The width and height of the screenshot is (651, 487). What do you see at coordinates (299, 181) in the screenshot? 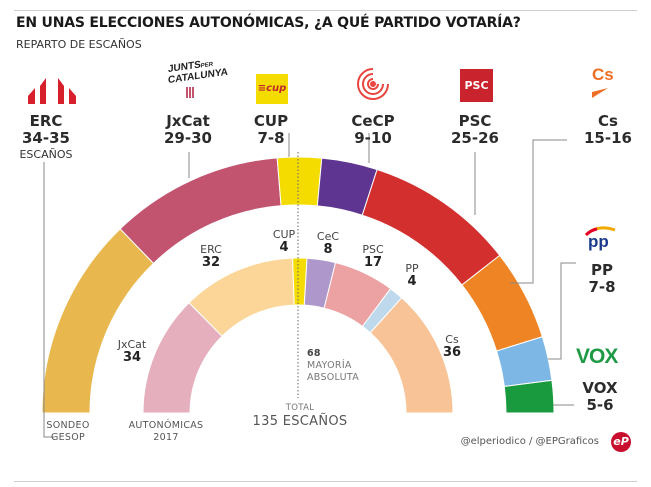
I see `arc-segment-outer-cup` at bounding box center [299, 181].